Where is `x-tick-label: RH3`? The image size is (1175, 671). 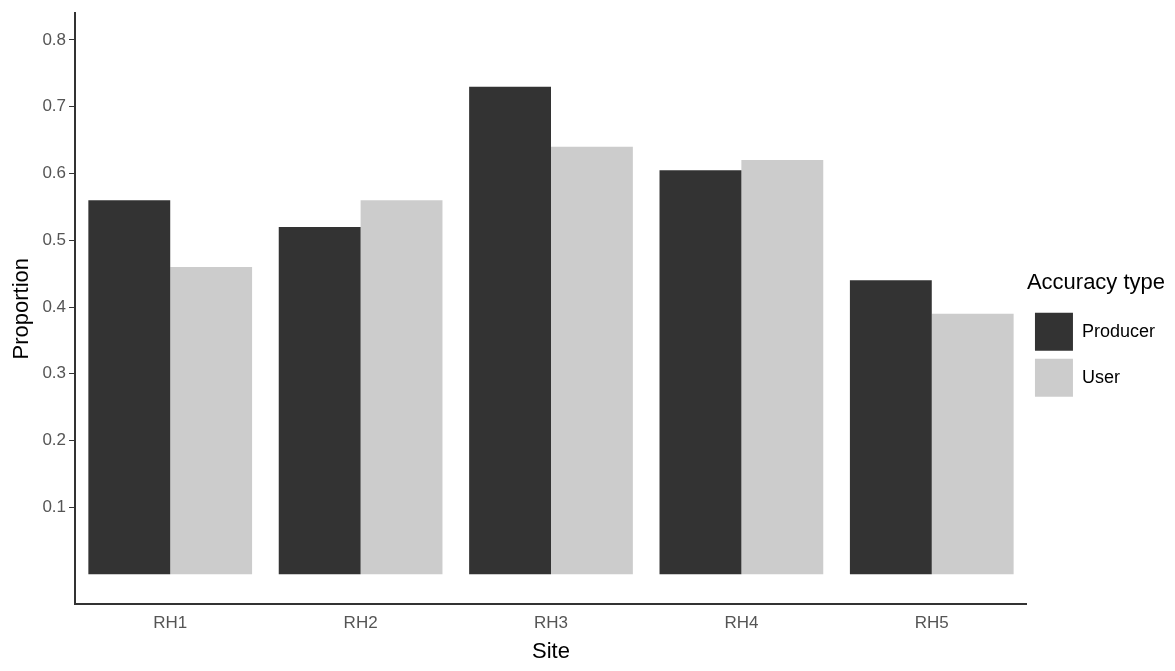 x-tick-label: RH3 is located at coordinates (551, 623).